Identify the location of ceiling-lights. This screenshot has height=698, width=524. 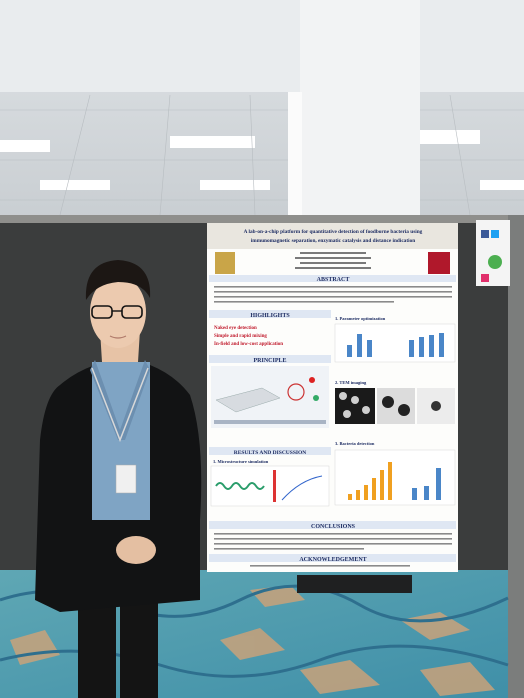
(262, 160).